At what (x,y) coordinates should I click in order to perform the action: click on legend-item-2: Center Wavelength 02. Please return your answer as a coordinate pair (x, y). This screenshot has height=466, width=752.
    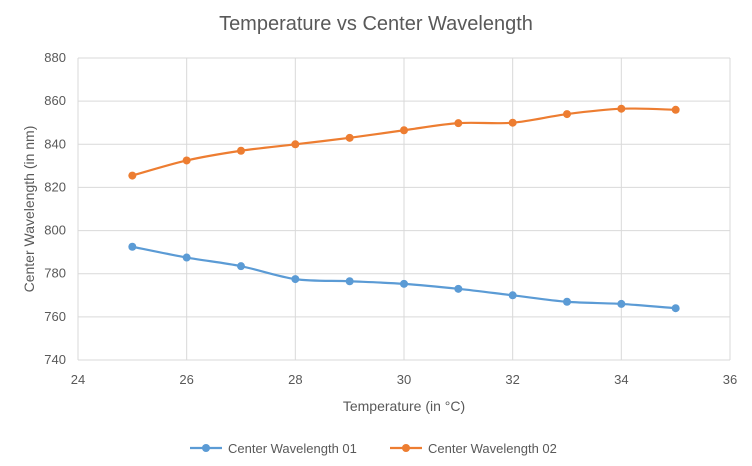
    Looking at the image, I should click on (473, 448).